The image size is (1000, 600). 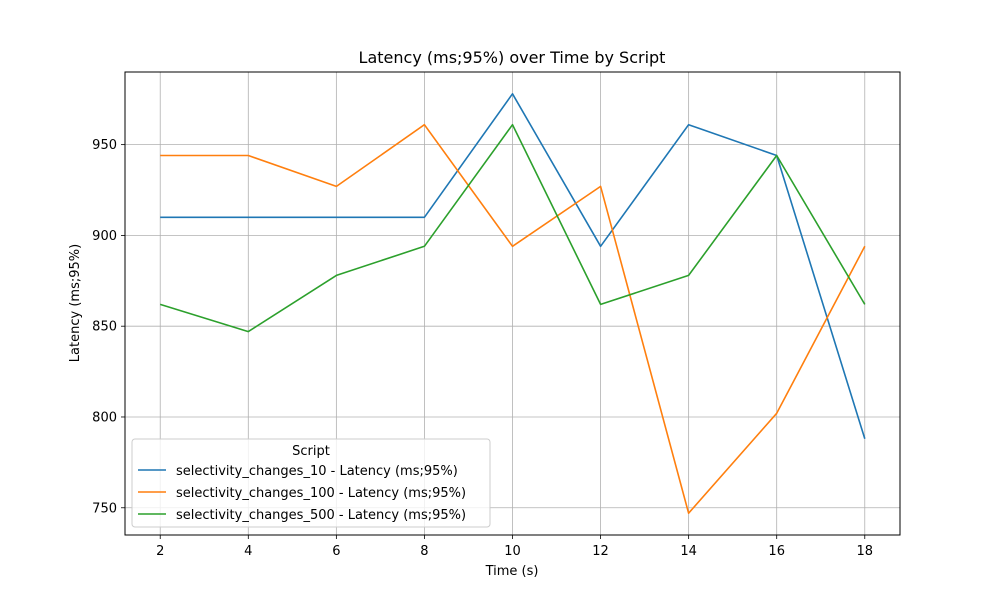 I want to click on y-tick-label: 800, so click(x=104, y=417).